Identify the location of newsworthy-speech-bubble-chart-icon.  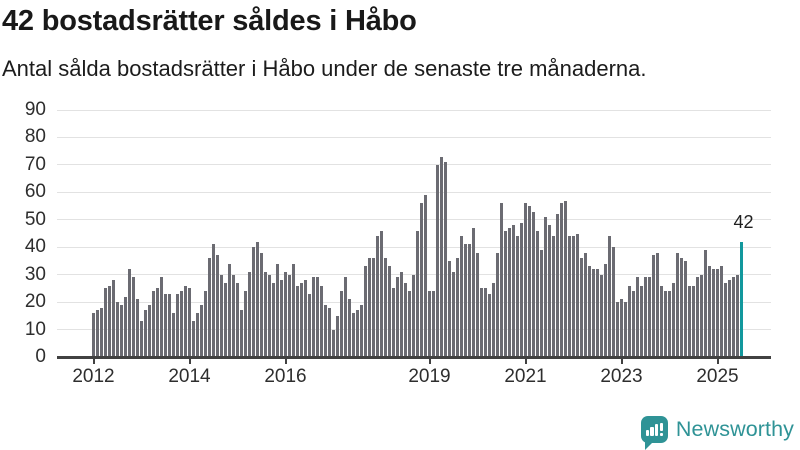
(654, 433).